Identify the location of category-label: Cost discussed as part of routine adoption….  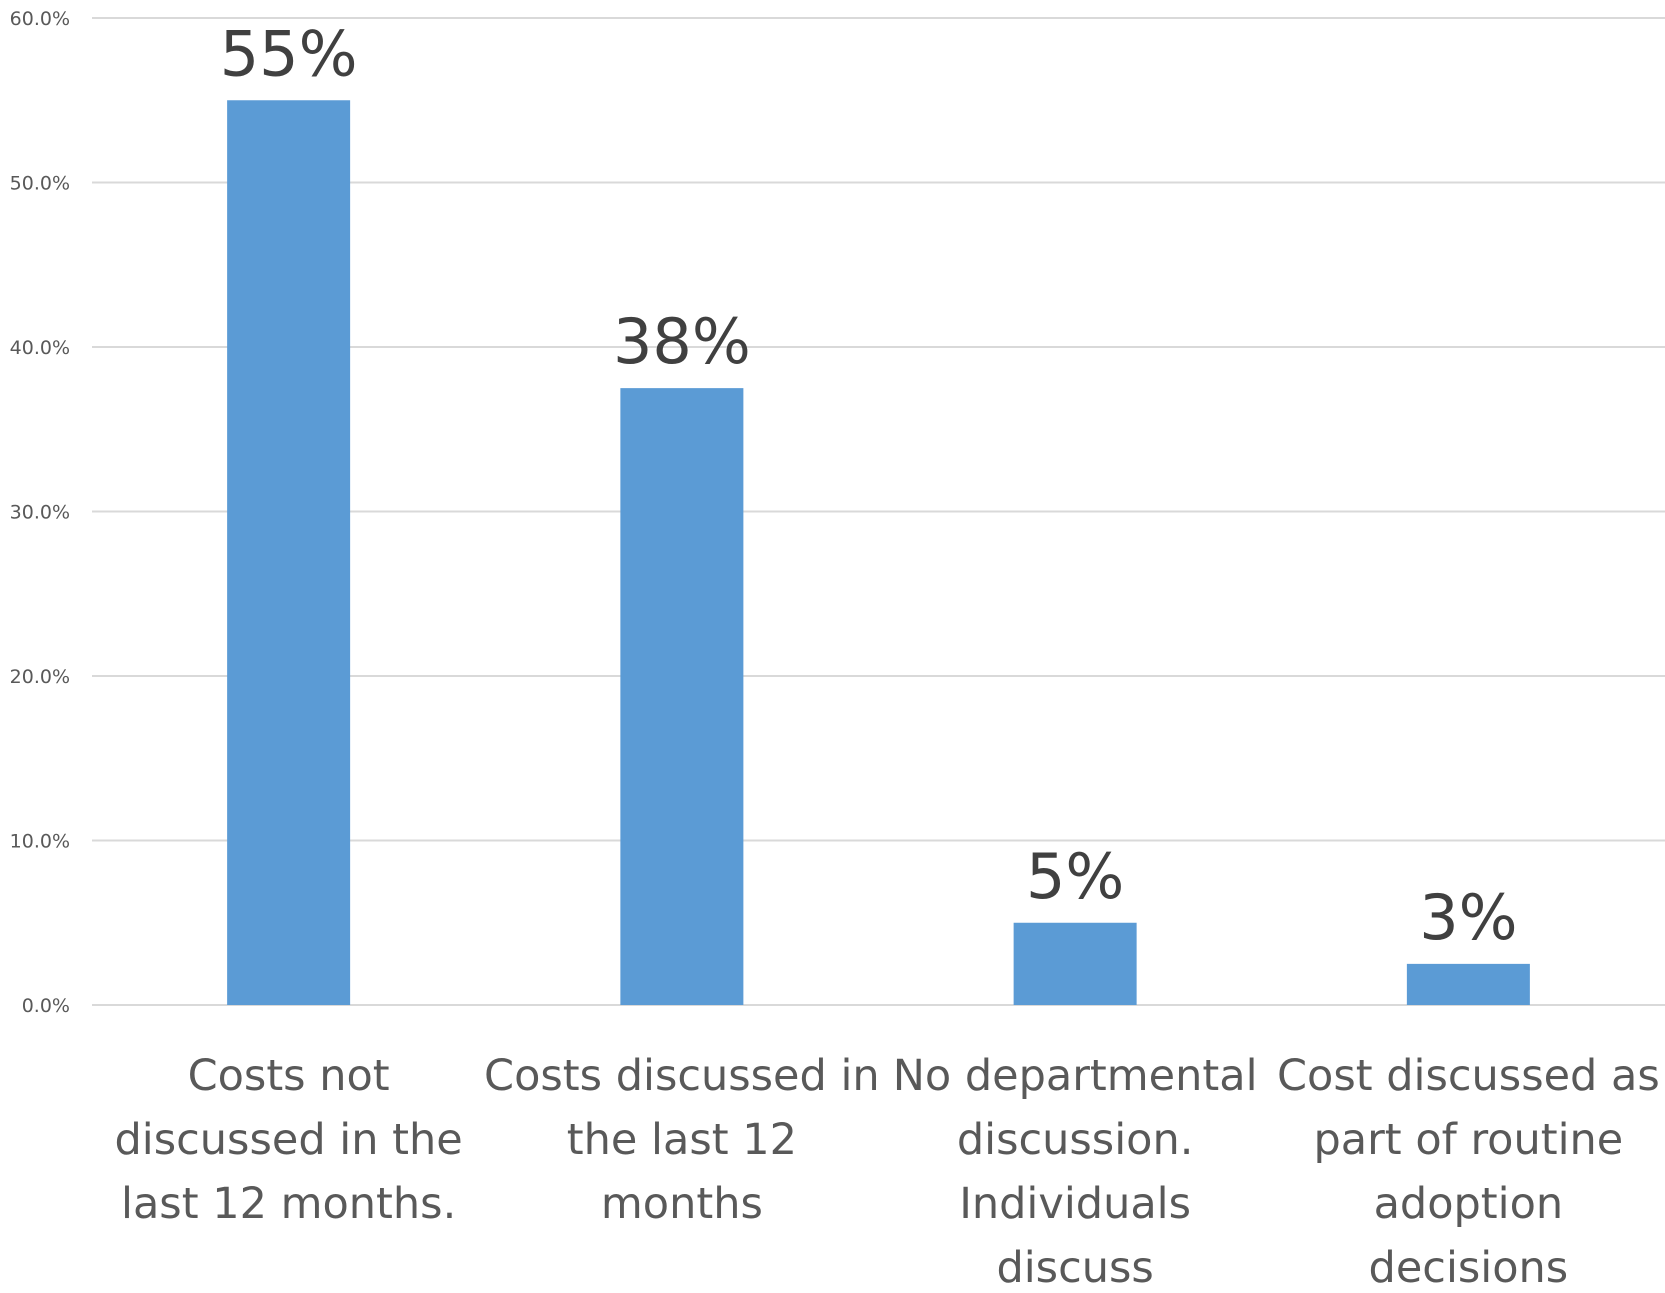
(1468, 1172).